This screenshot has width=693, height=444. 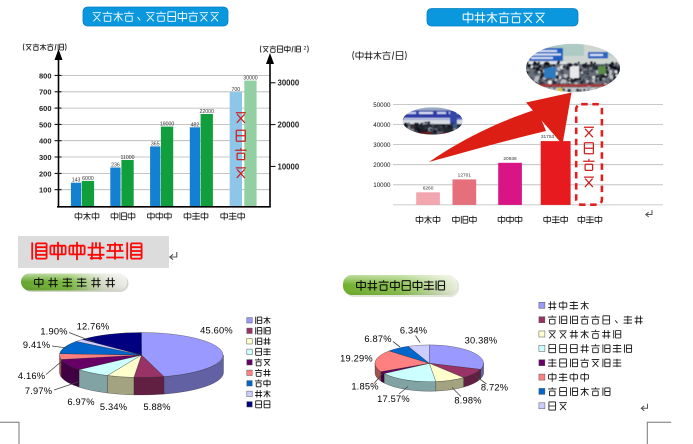 What do you see at coordinates (93, 327) in the screenshot?
I see `svg-text: 12.76%` at bounding box center [93, 327].